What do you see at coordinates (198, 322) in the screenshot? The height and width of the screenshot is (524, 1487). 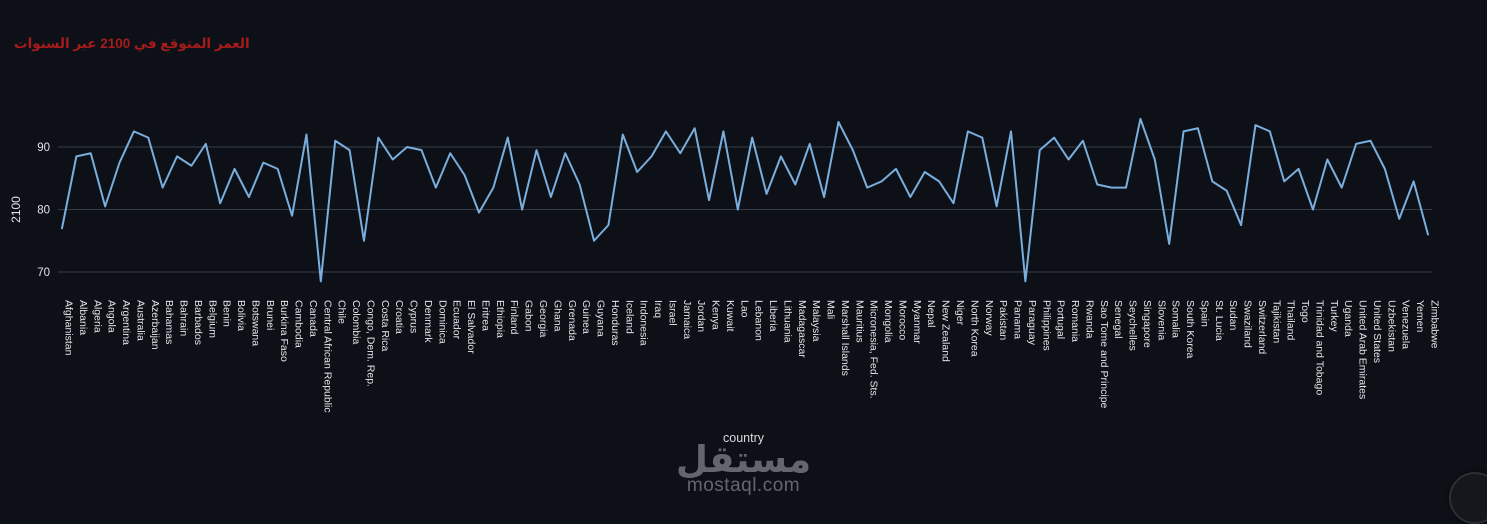 I see `x-tick-label: Barbados` at bounding box center [198, 322].